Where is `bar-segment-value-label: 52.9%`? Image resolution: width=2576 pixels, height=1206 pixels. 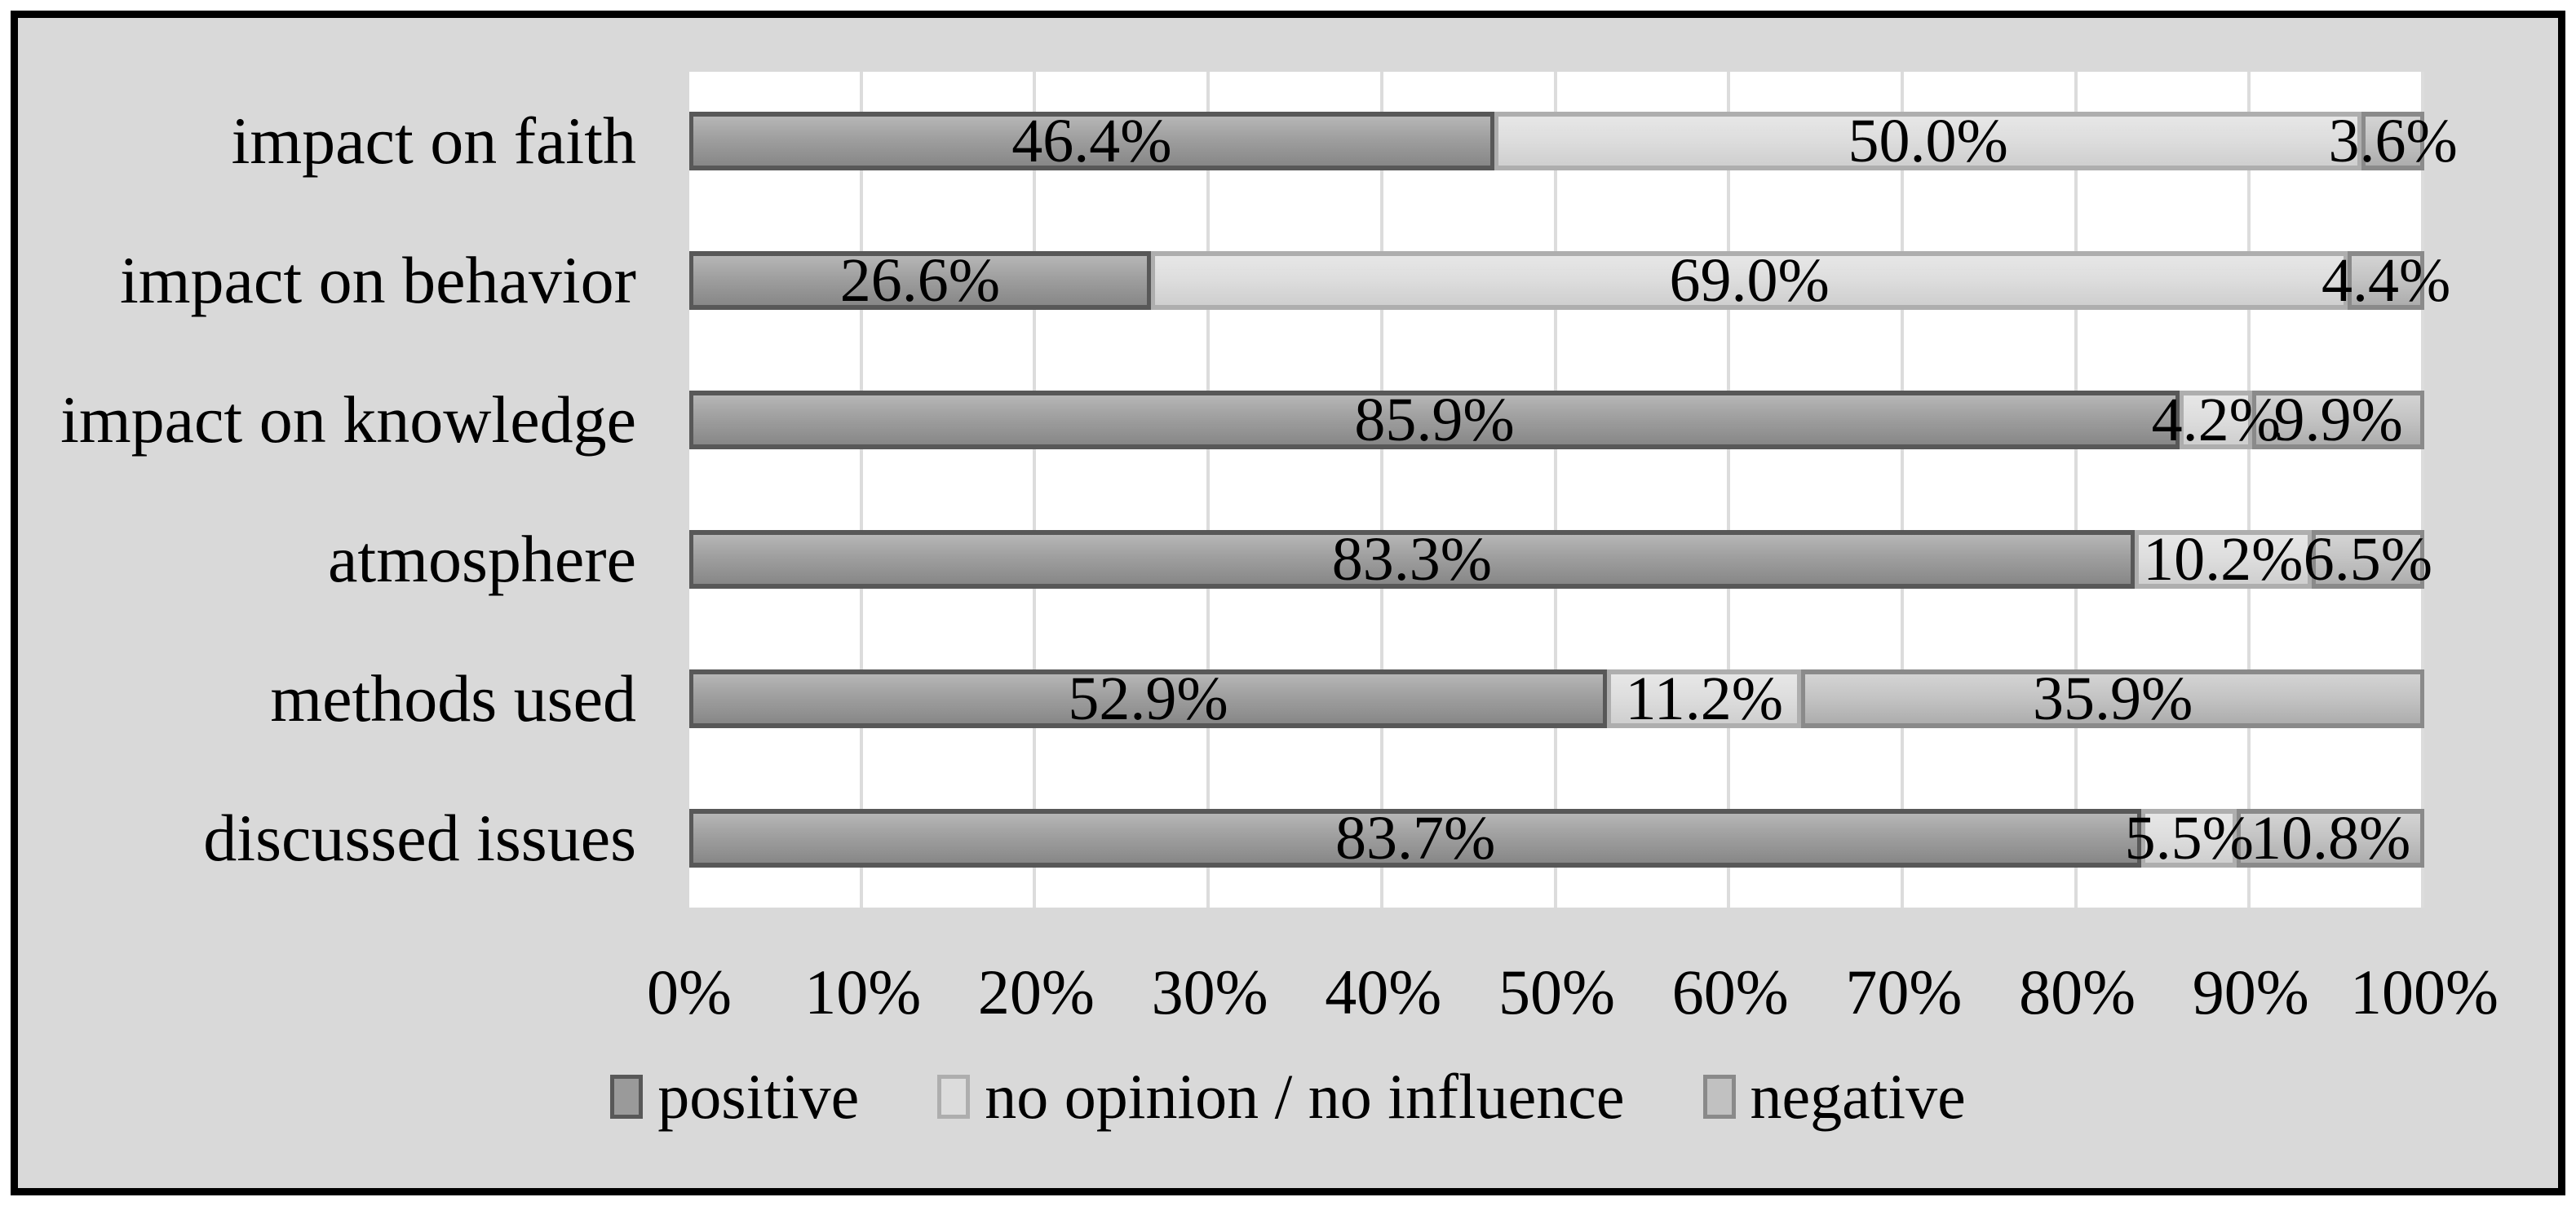 bar-segment-value-label: 52.9% is located at coordinates (1148, 698).